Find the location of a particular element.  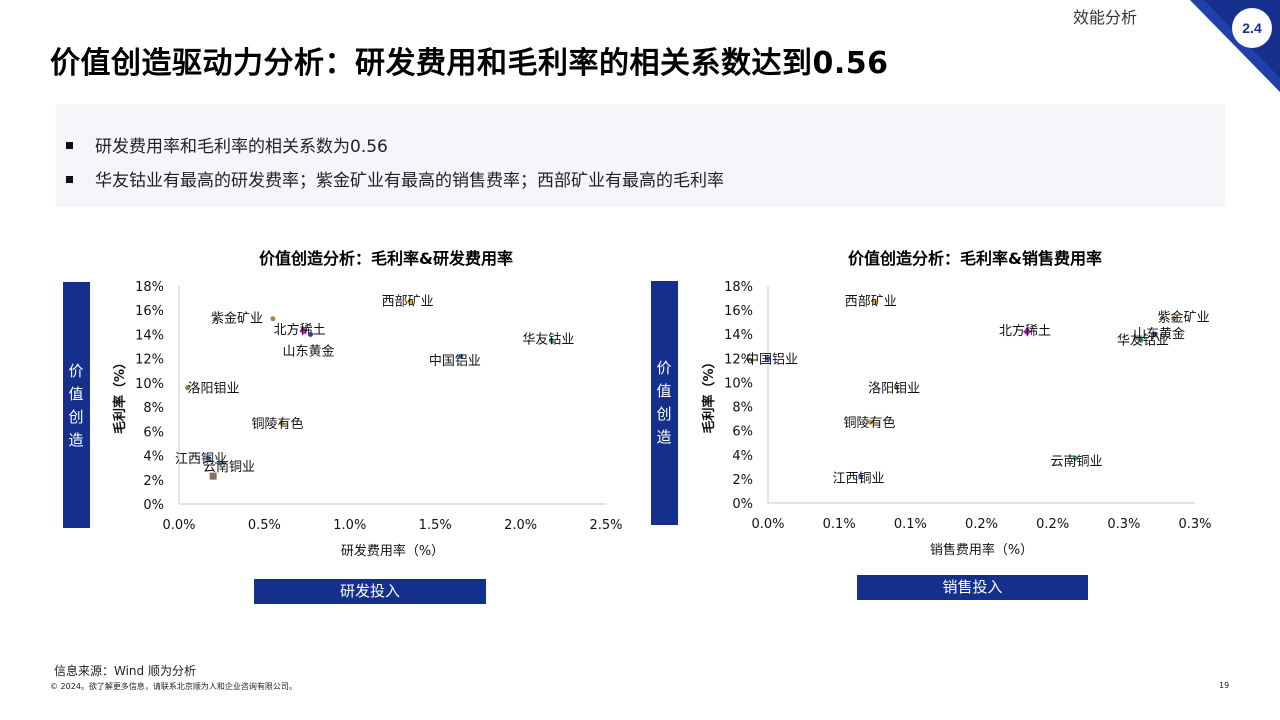

page-title: 价值创造驱动力分析：研发费用和毛利率的相关系数达到0.56 is located at coordinates (469, 63).